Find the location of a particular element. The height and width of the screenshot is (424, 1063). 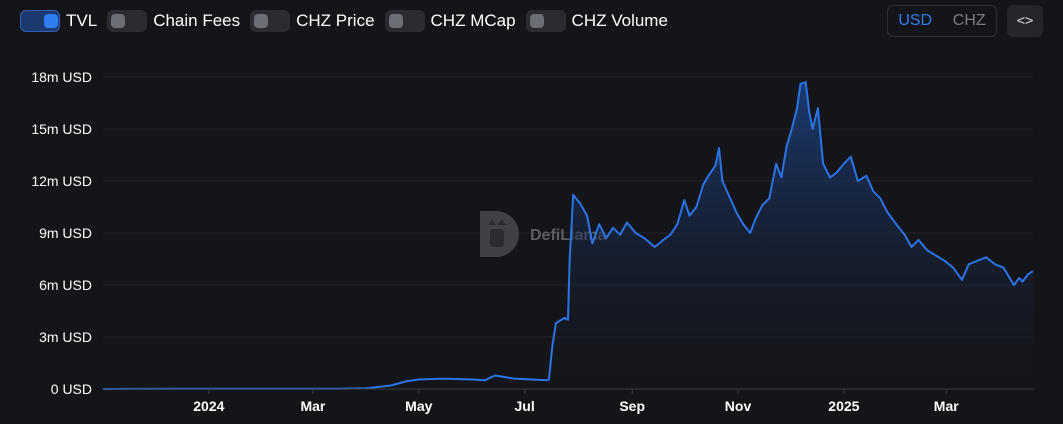

x-tick-label: Sep is located at coordinates (632, 406).